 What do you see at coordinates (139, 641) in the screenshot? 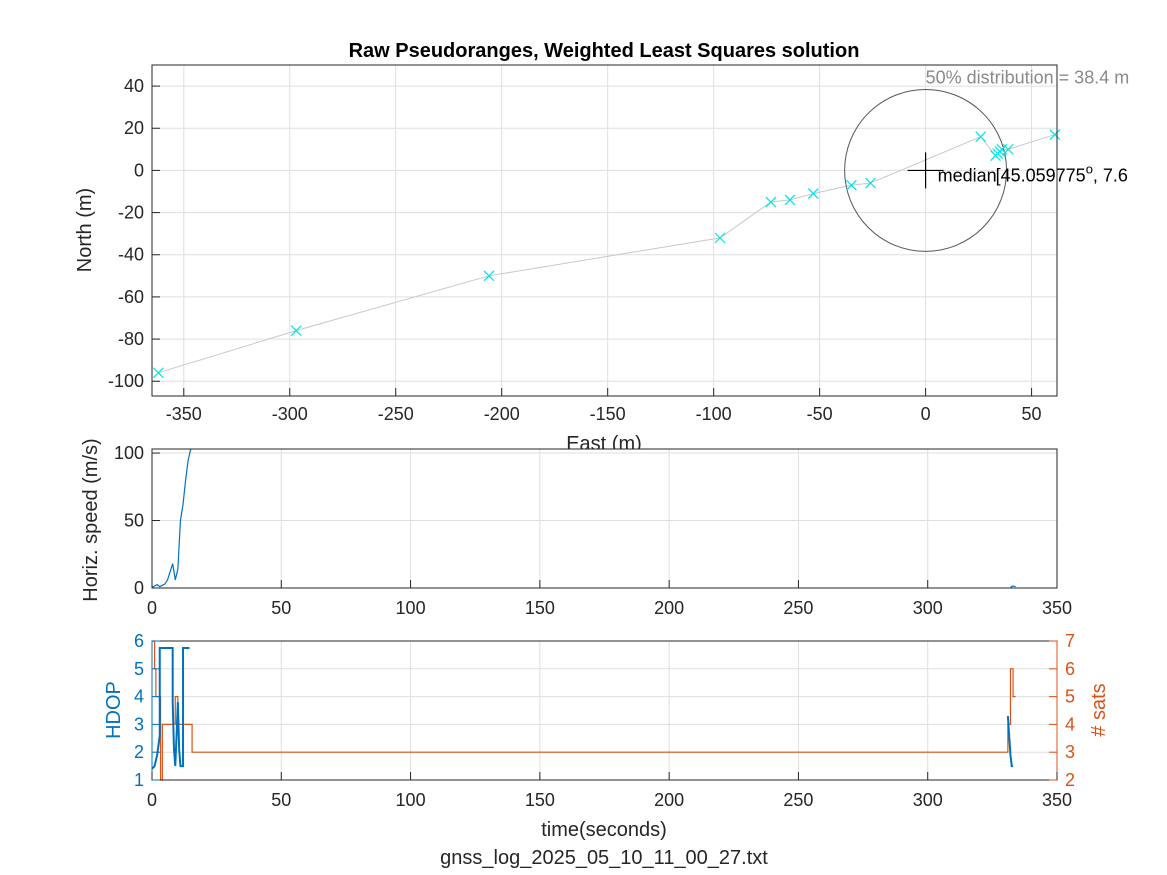
I see `hdop-ytick-label: 6` at bounding box center [139, 641].